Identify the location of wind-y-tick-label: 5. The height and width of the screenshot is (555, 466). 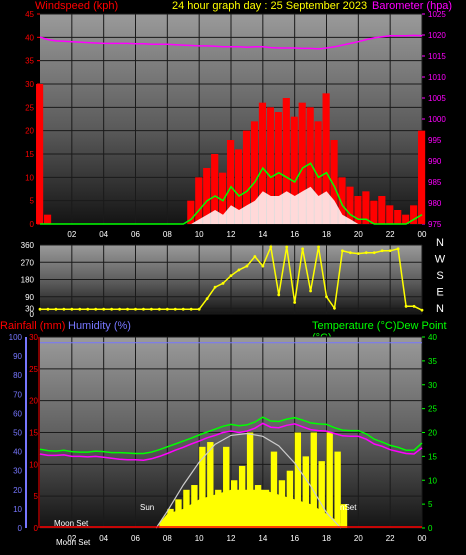
(32, 201).